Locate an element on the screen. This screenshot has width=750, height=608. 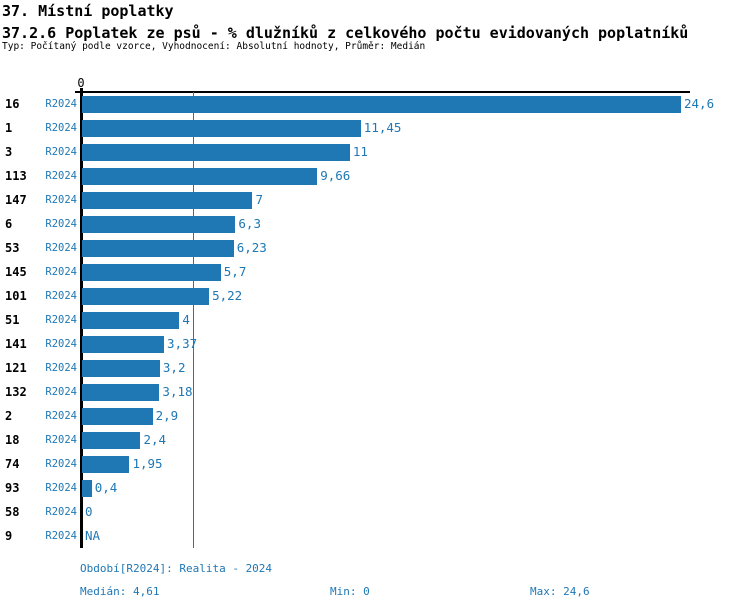
bar-value-label: 2,9 is located at coordinates (167, 415).